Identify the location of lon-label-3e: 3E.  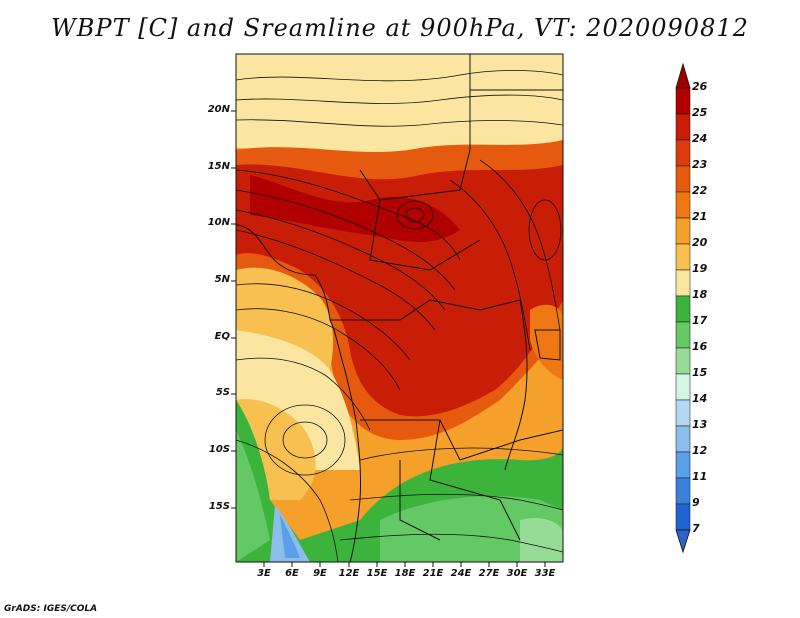
(264, 573).